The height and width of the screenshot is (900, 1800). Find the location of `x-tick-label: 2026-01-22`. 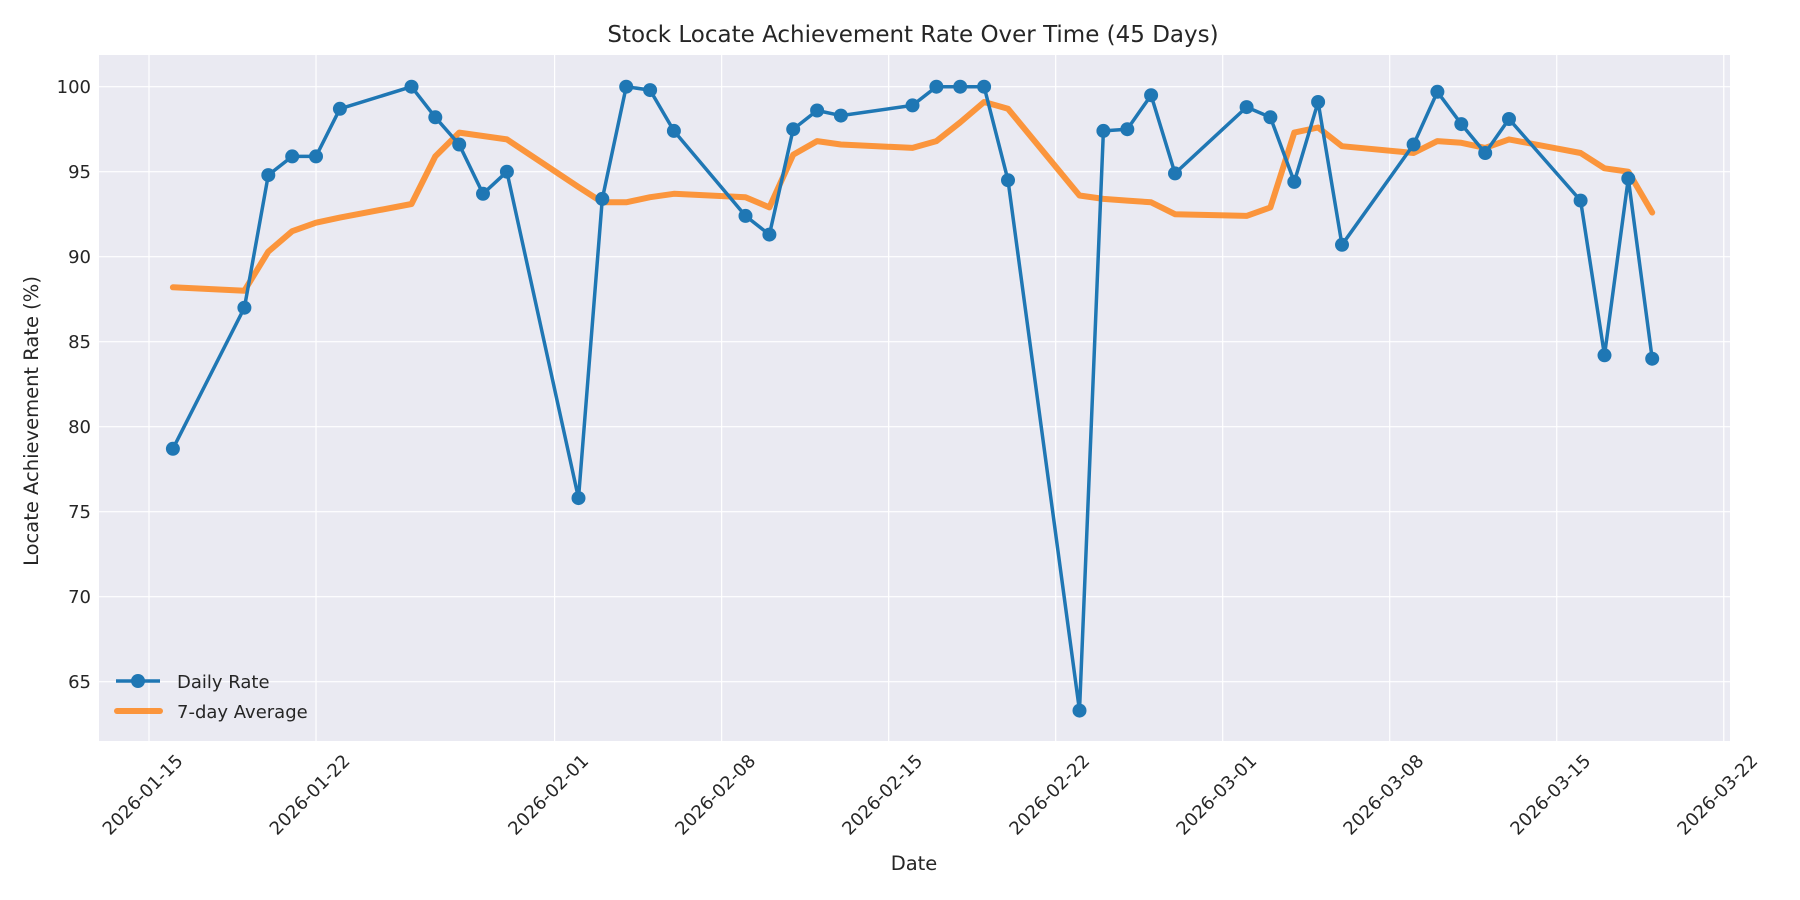

x-tick-label: 2026-01-22 is located at coordinates (310, 795).